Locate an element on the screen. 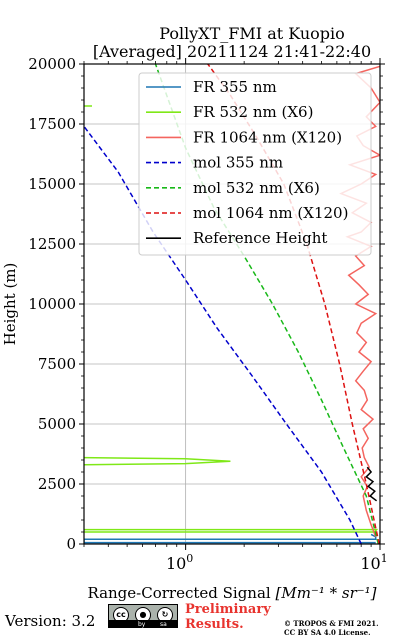 The width and height of the screenshot is (400, 640). legend-label-0: FR 355 nm is located at coordinates (235, 87).